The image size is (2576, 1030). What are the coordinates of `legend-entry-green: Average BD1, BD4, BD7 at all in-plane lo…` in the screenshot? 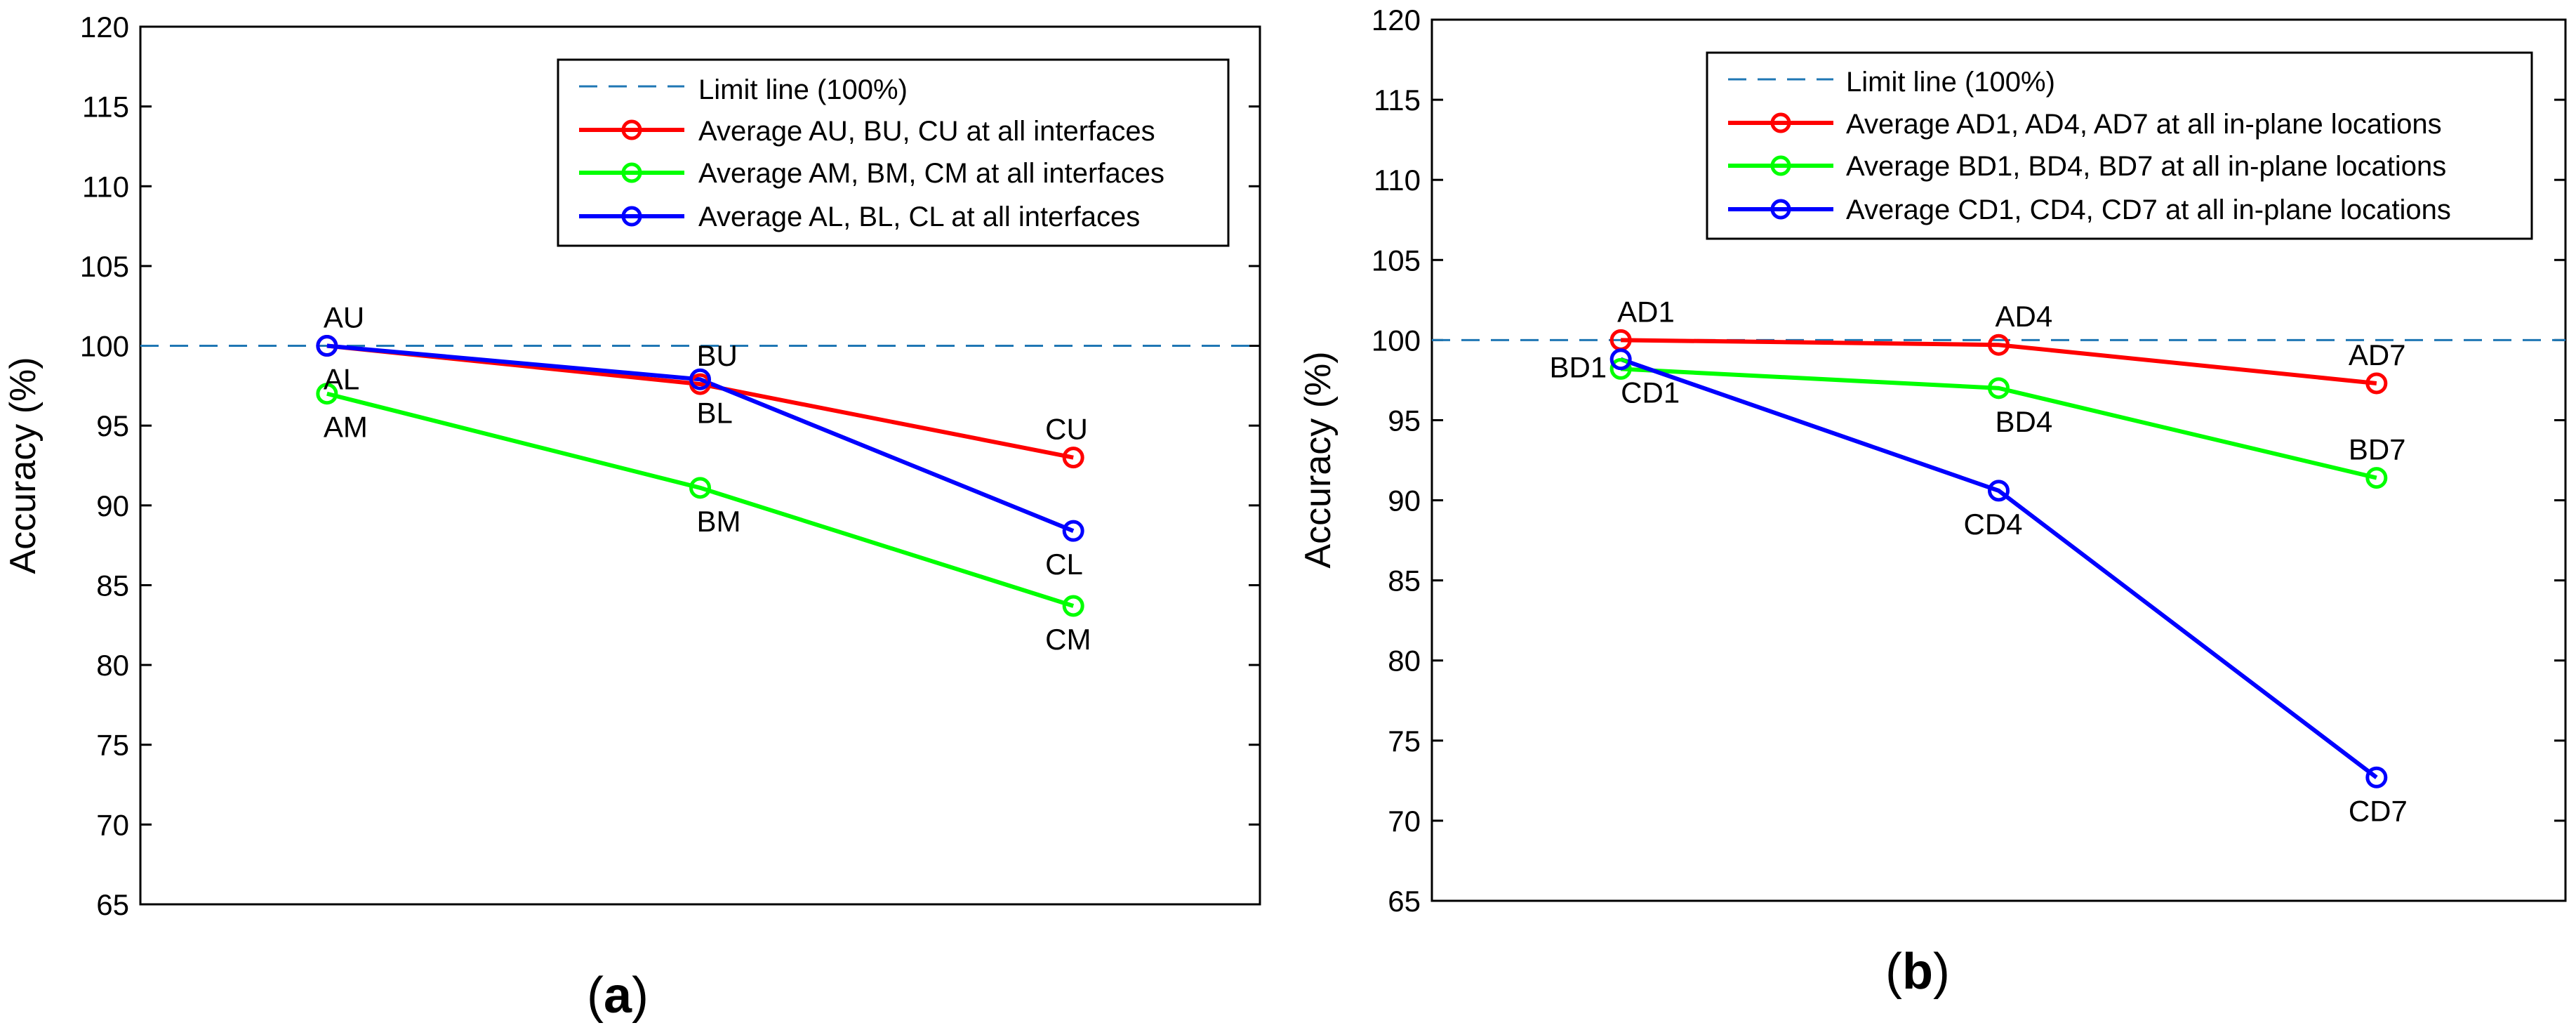 It's located at (2146, 166).